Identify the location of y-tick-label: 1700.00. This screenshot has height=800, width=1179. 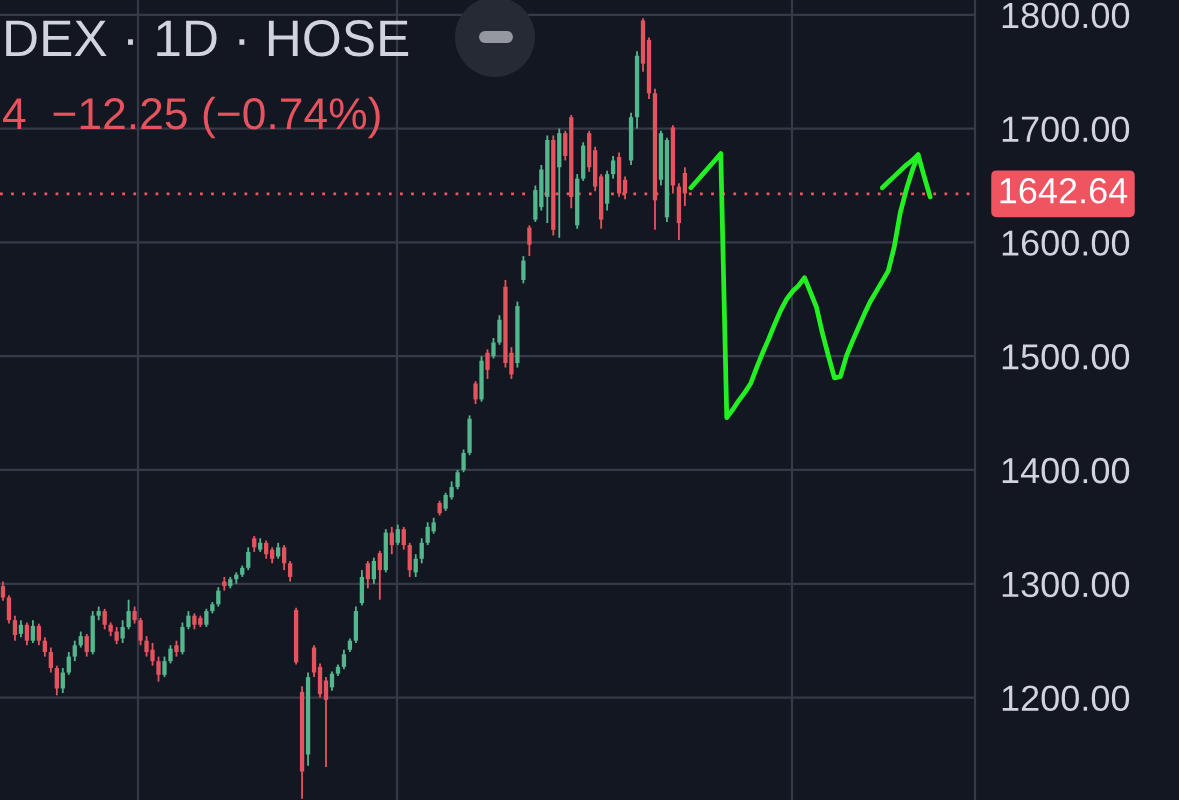
(1066, 129).